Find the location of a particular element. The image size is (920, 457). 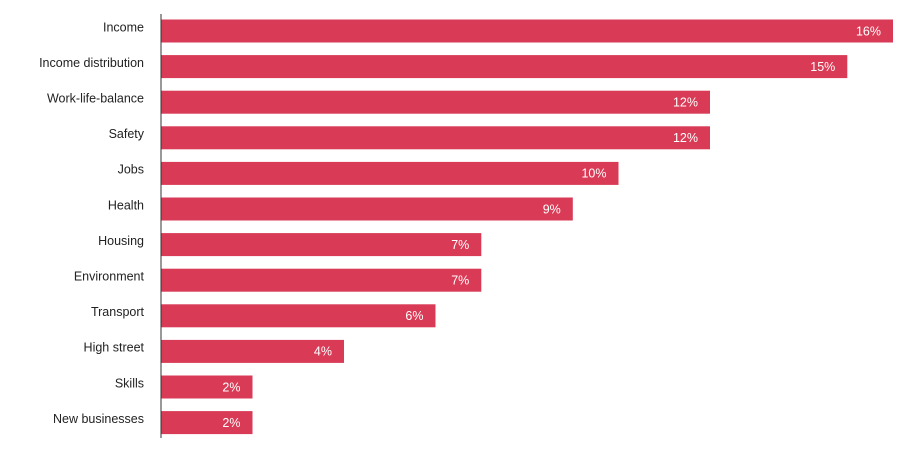

category-label: Income is located at coordinates (123, 27).